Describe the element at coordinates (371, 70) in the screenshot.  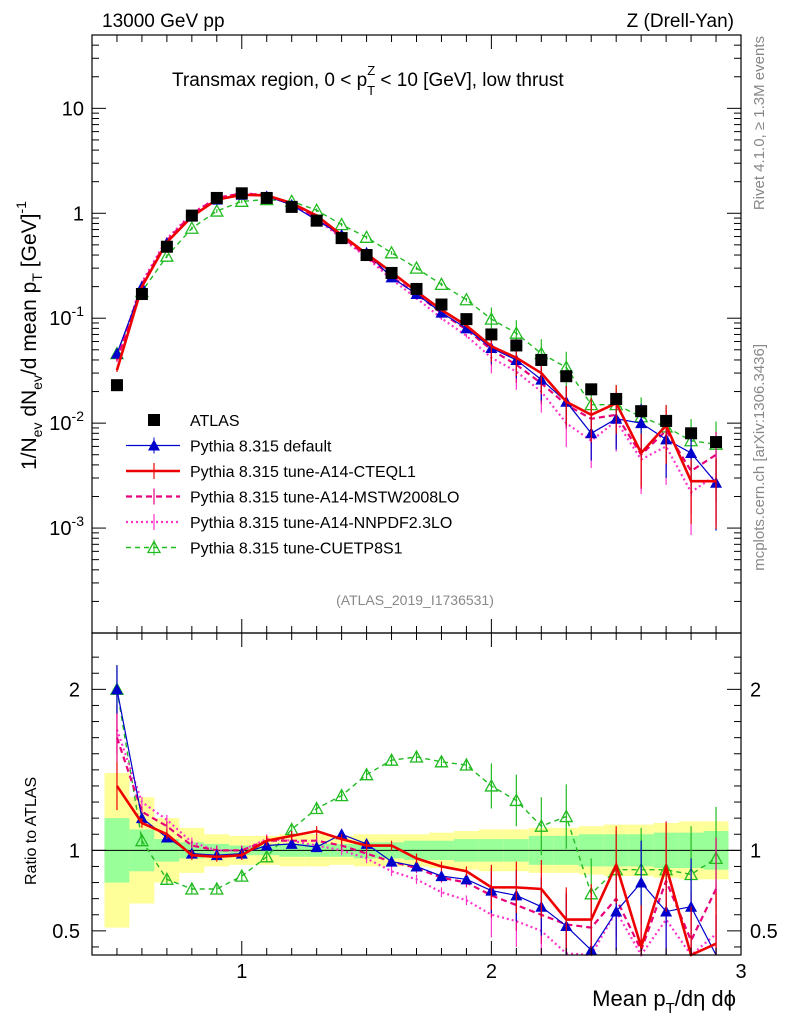
I see `main-title-sup: Z` at that location.